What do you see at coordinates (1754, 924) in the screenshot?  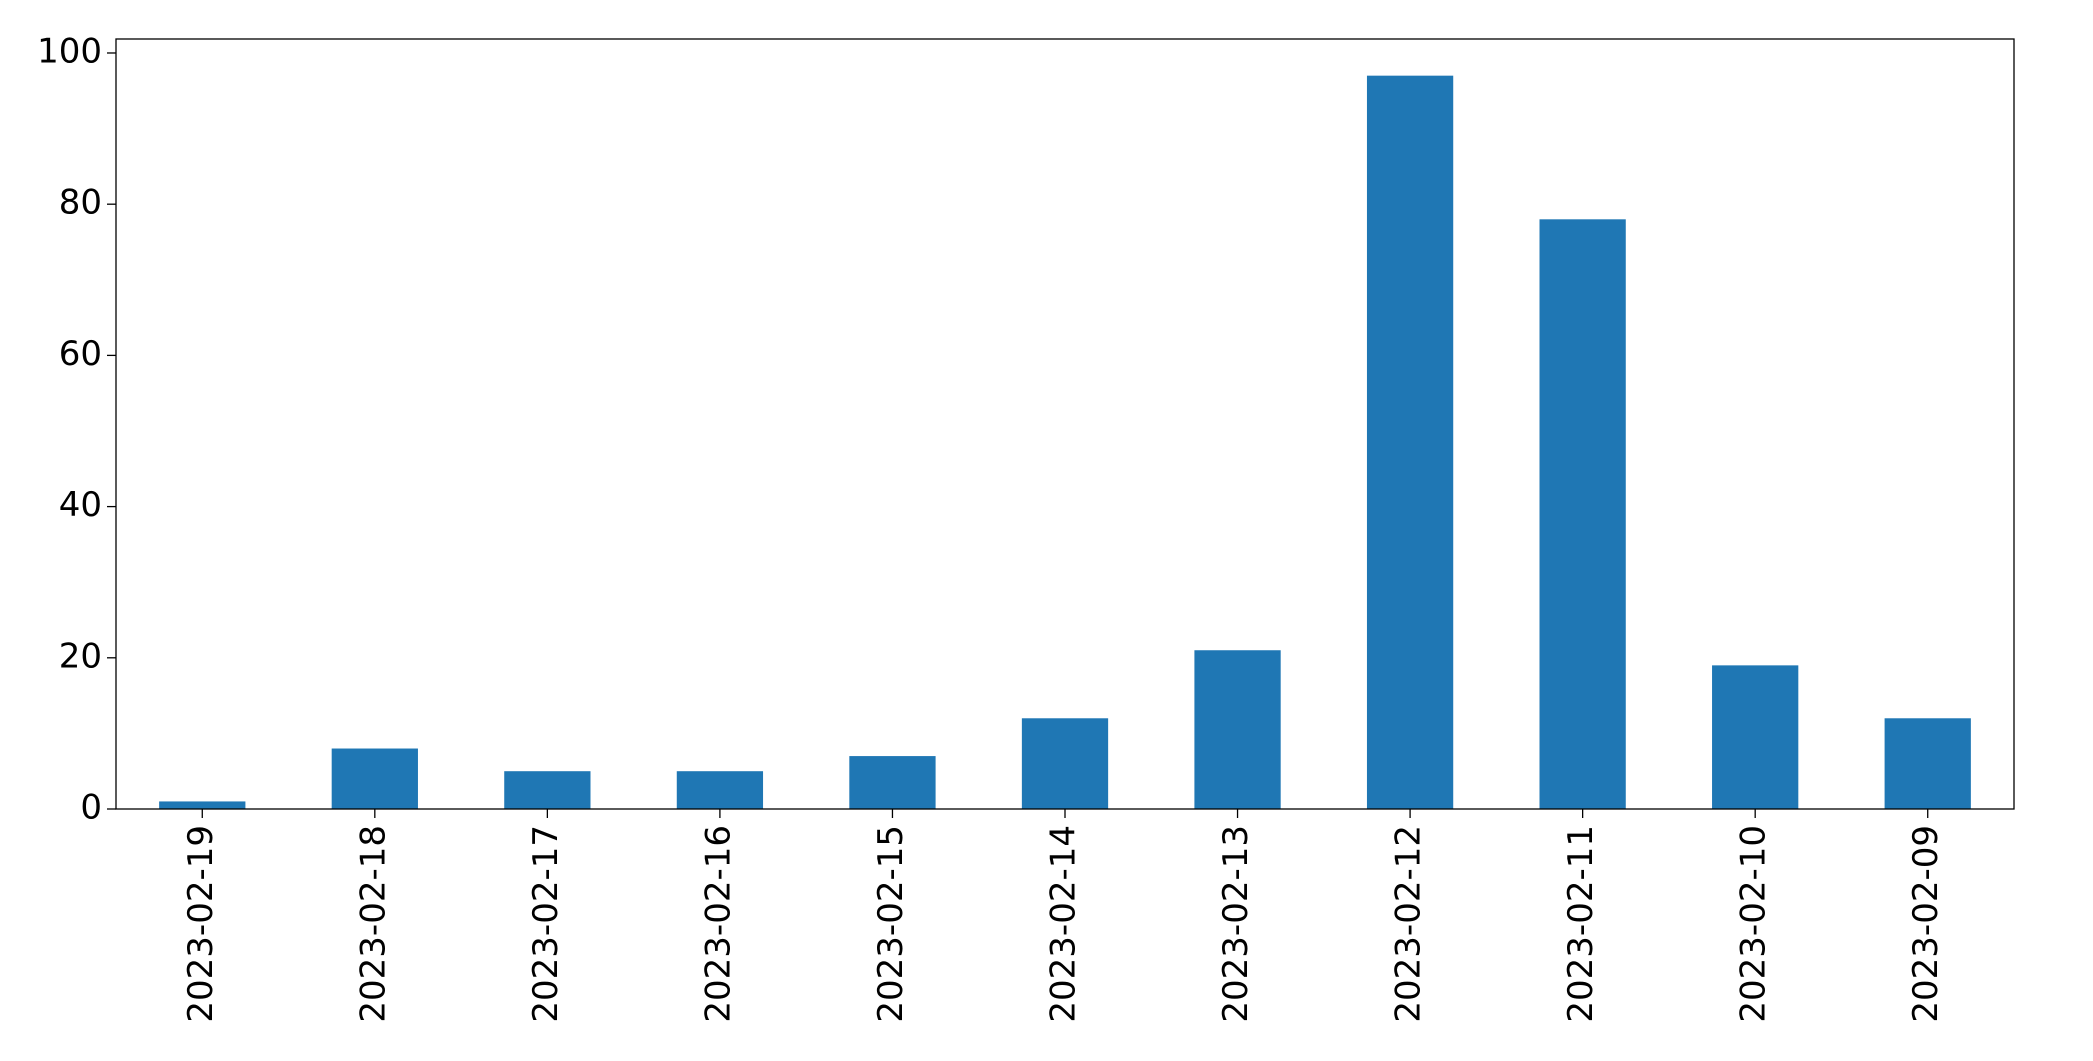 I see `x-tick-label: 2023-02-10` at bounding box center [1754, 924].